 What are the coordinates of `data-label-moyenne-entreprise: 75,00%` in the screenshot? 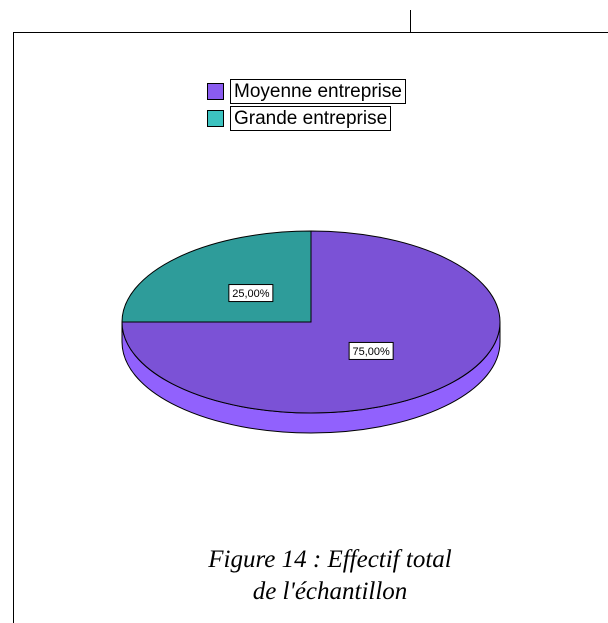 It's located at (371, 352).